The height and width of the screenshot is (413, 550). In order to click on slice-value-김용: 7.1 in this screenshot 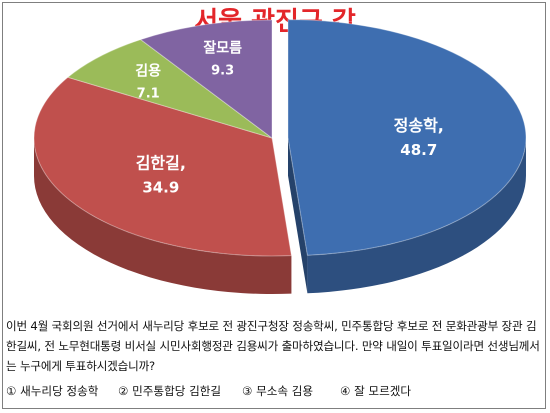, I will do `click(148, 93)`.